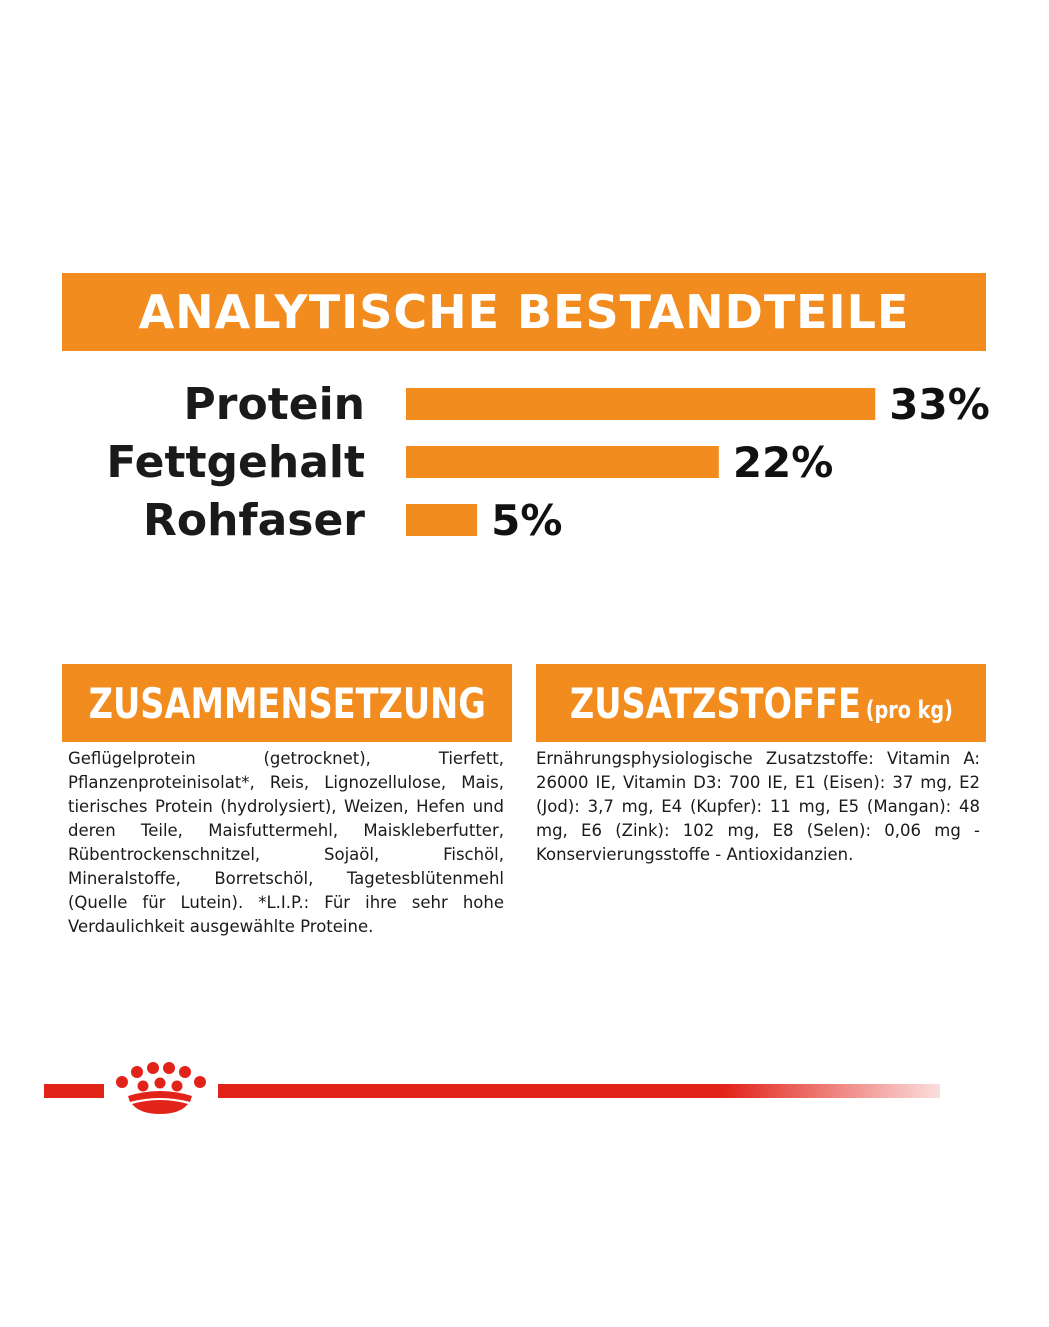 This screenshot has height=1327, width=1049. I want to click on footer-line-right, so click(579, 1091).